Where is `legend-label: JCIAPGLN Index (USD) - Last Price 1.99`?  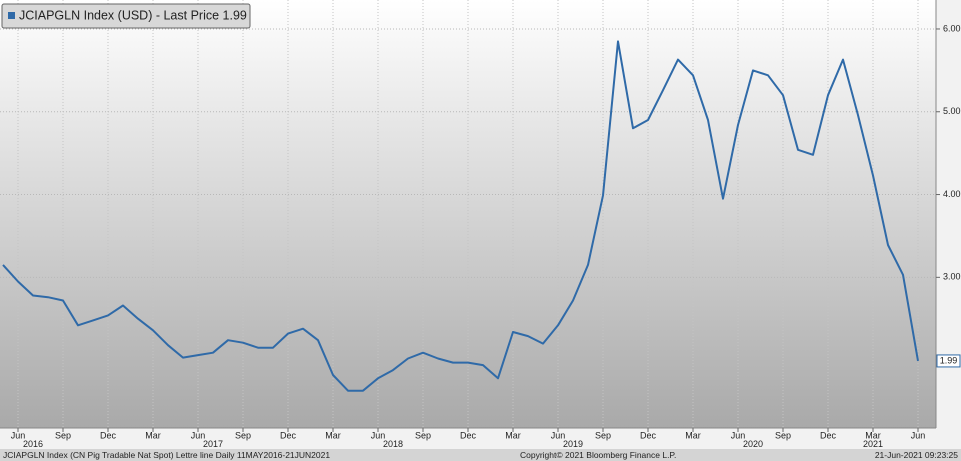 legend-label: JCIAPGLN Index (USD) - Last Price 1.99 is located at coordinates (133, 15).